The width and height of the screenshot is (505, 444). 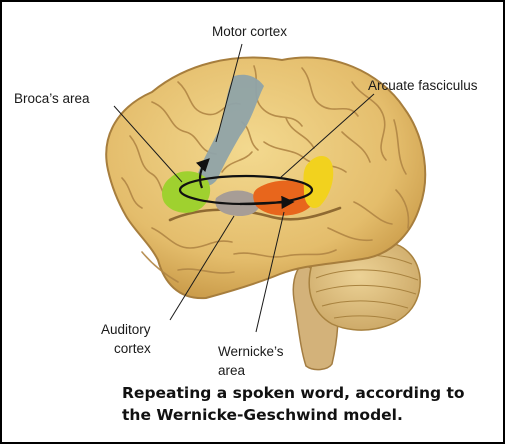 I want to click on label-motor-cortex: Motor cortex, so click(x=249, y=31).